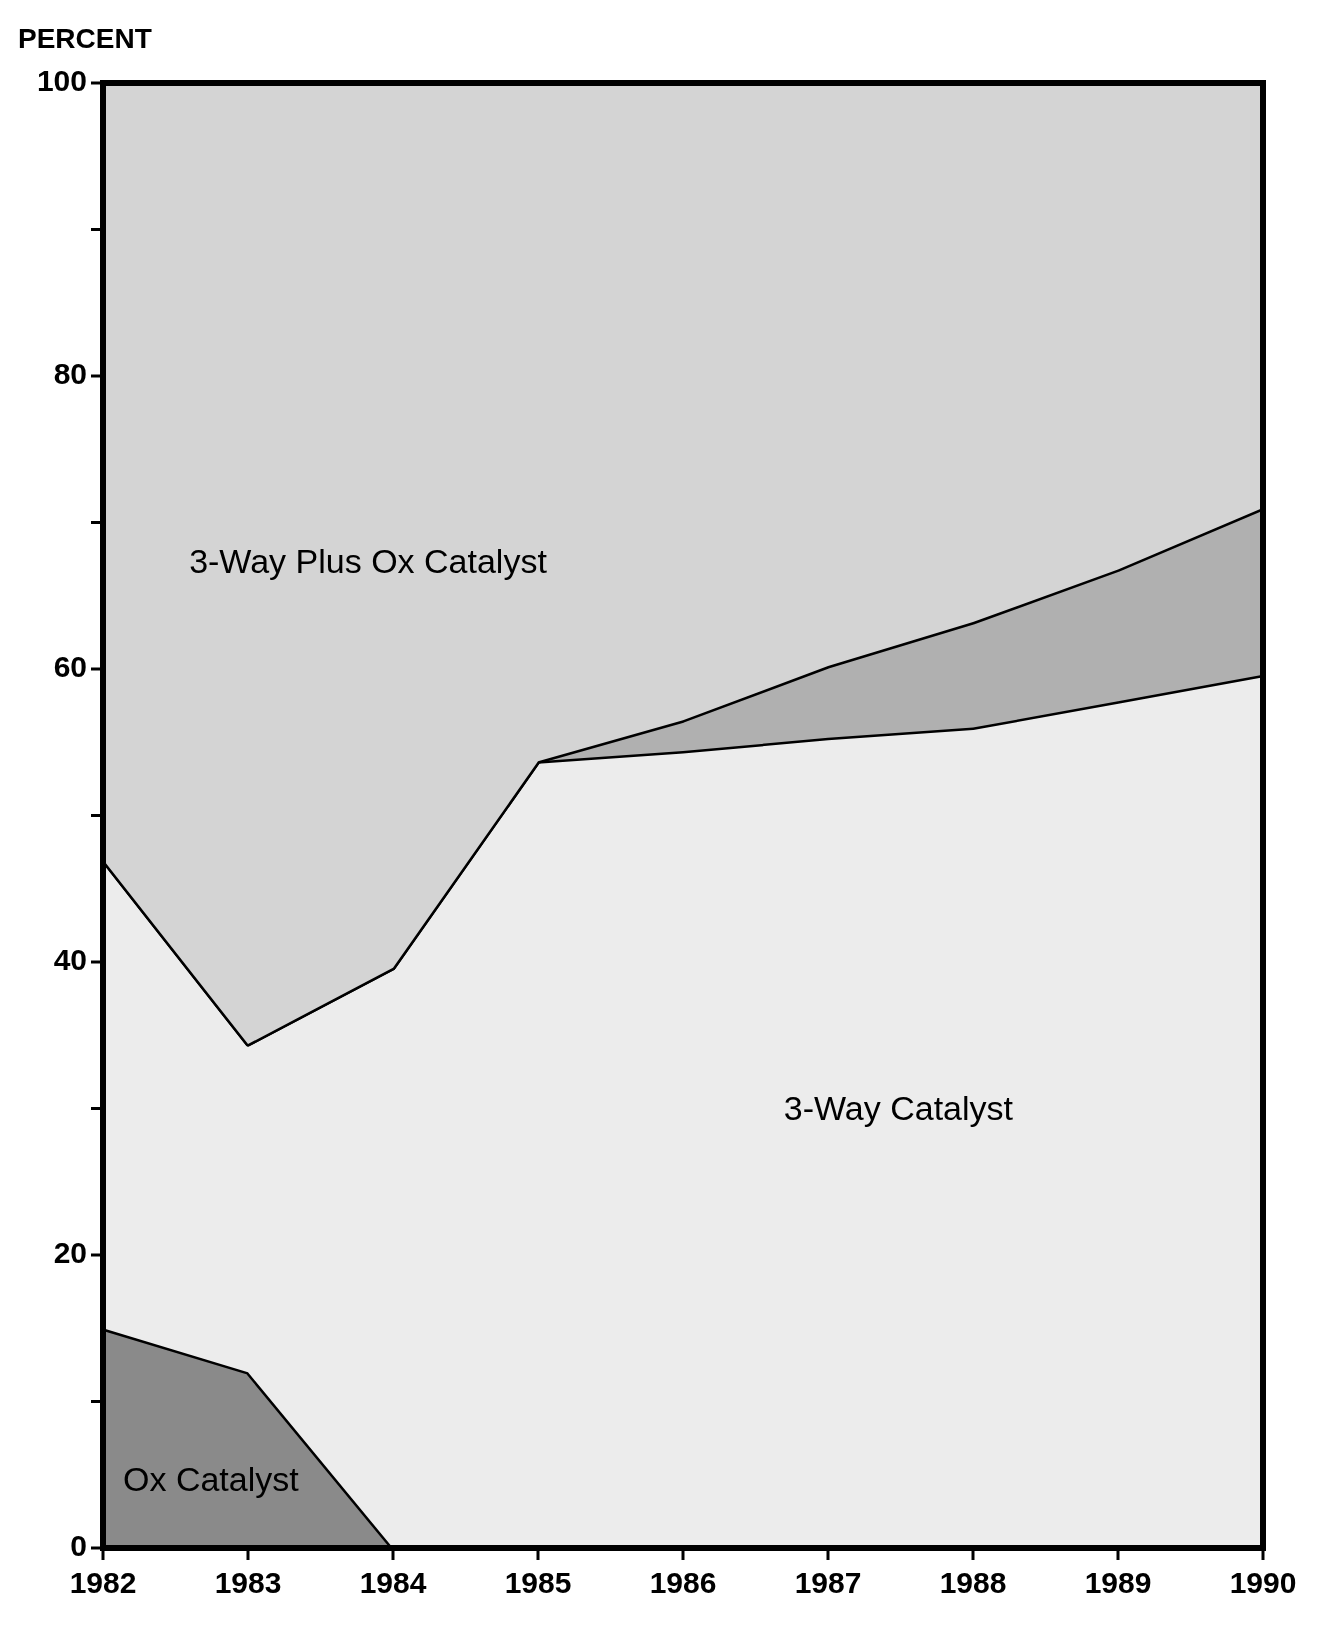 The width and height of the screenshot is (1322, 1645). What do you see at coordinates (211, 1479) in the screenshot?
I see `series-label: Ox Catalyst` at bounding box center [211, 1479].